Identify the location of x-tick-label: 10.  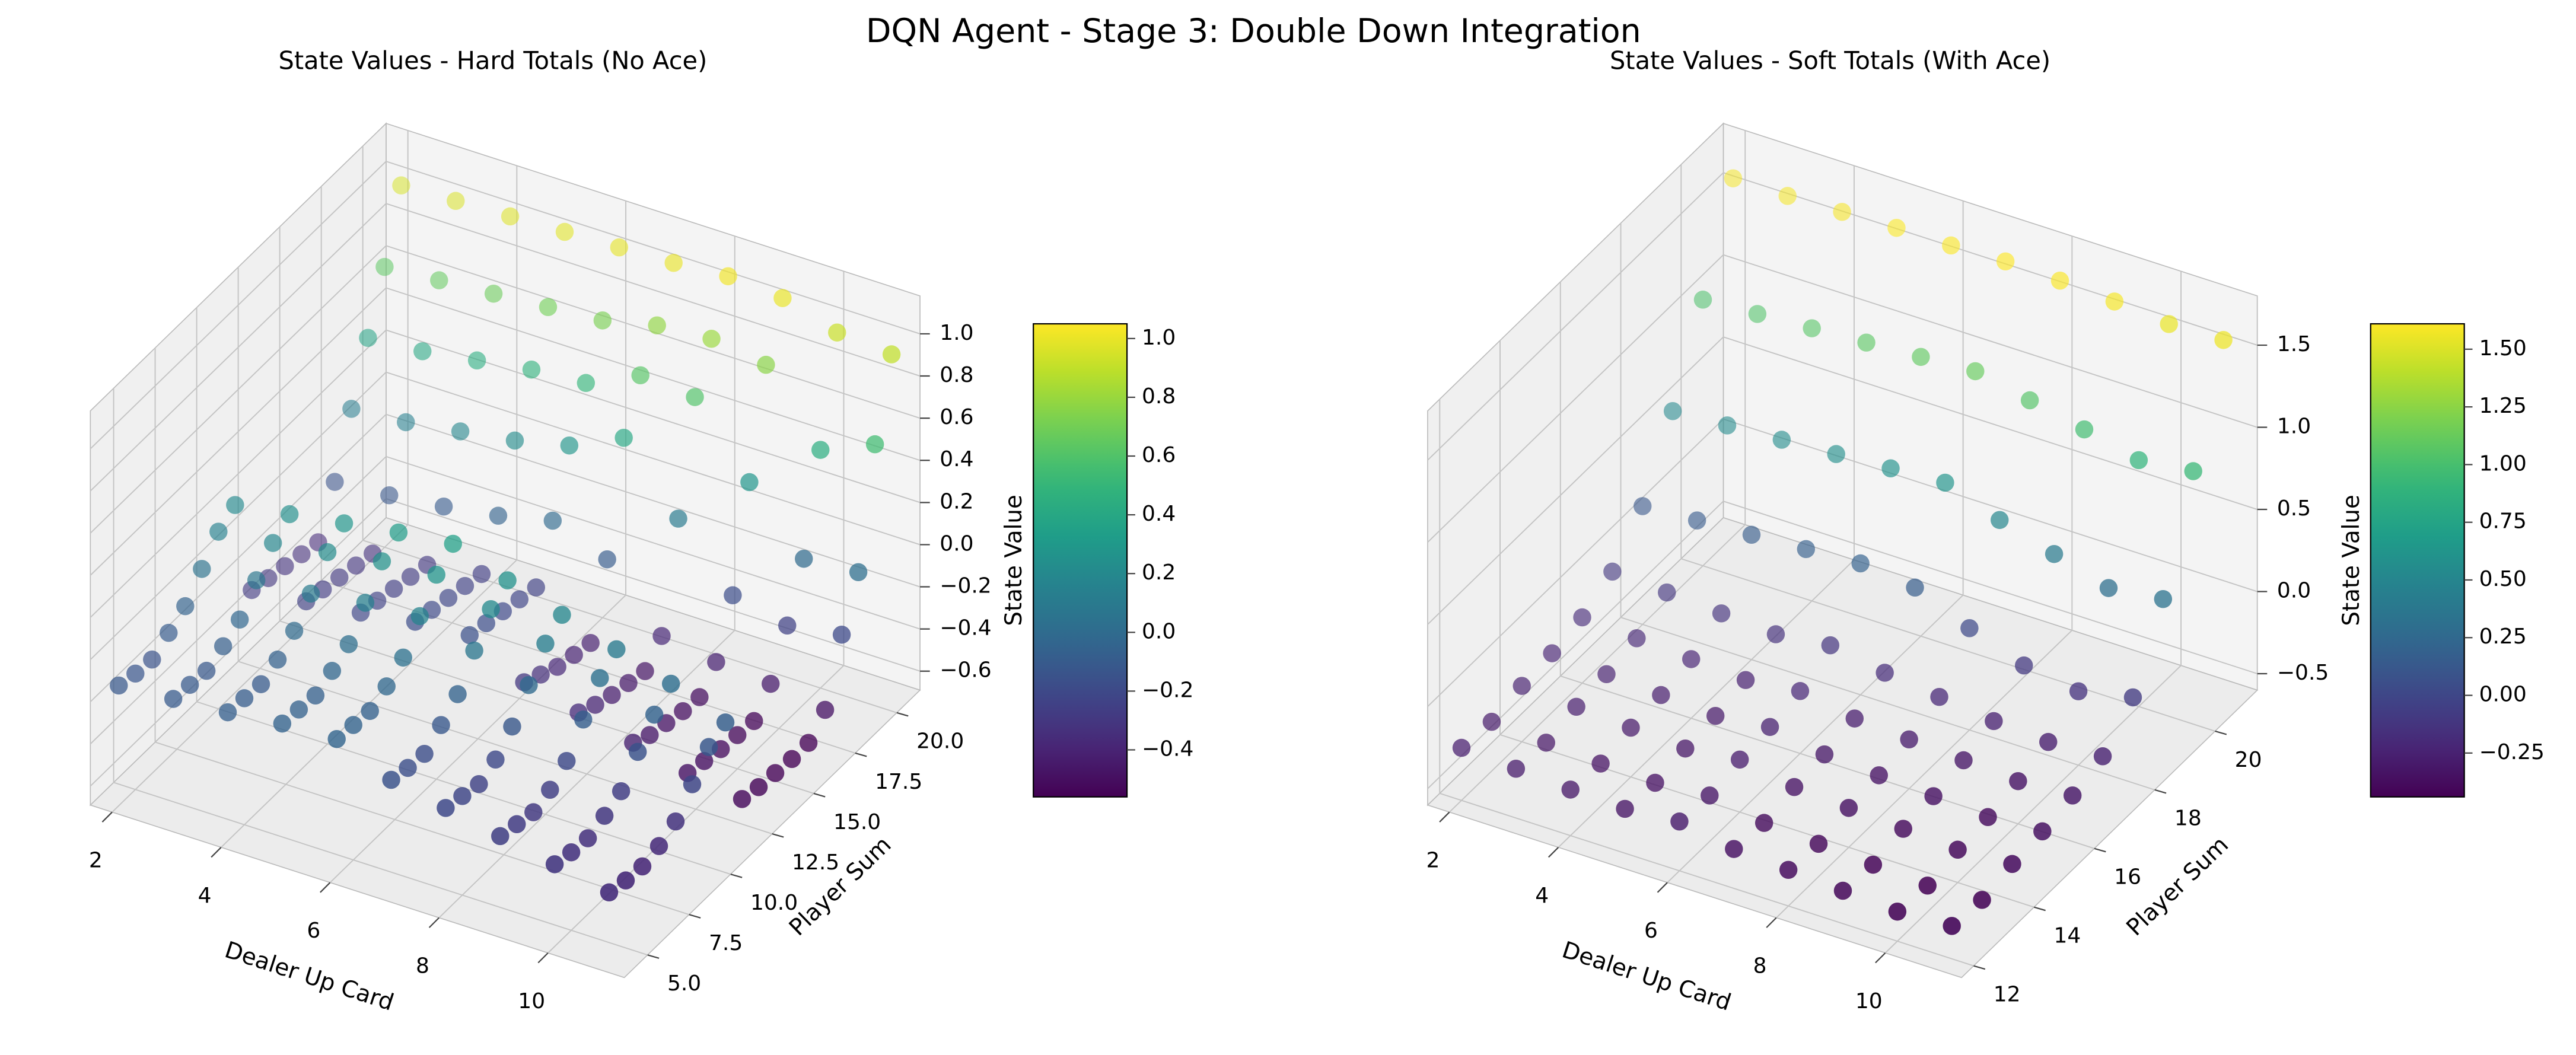
(1869, 1001).